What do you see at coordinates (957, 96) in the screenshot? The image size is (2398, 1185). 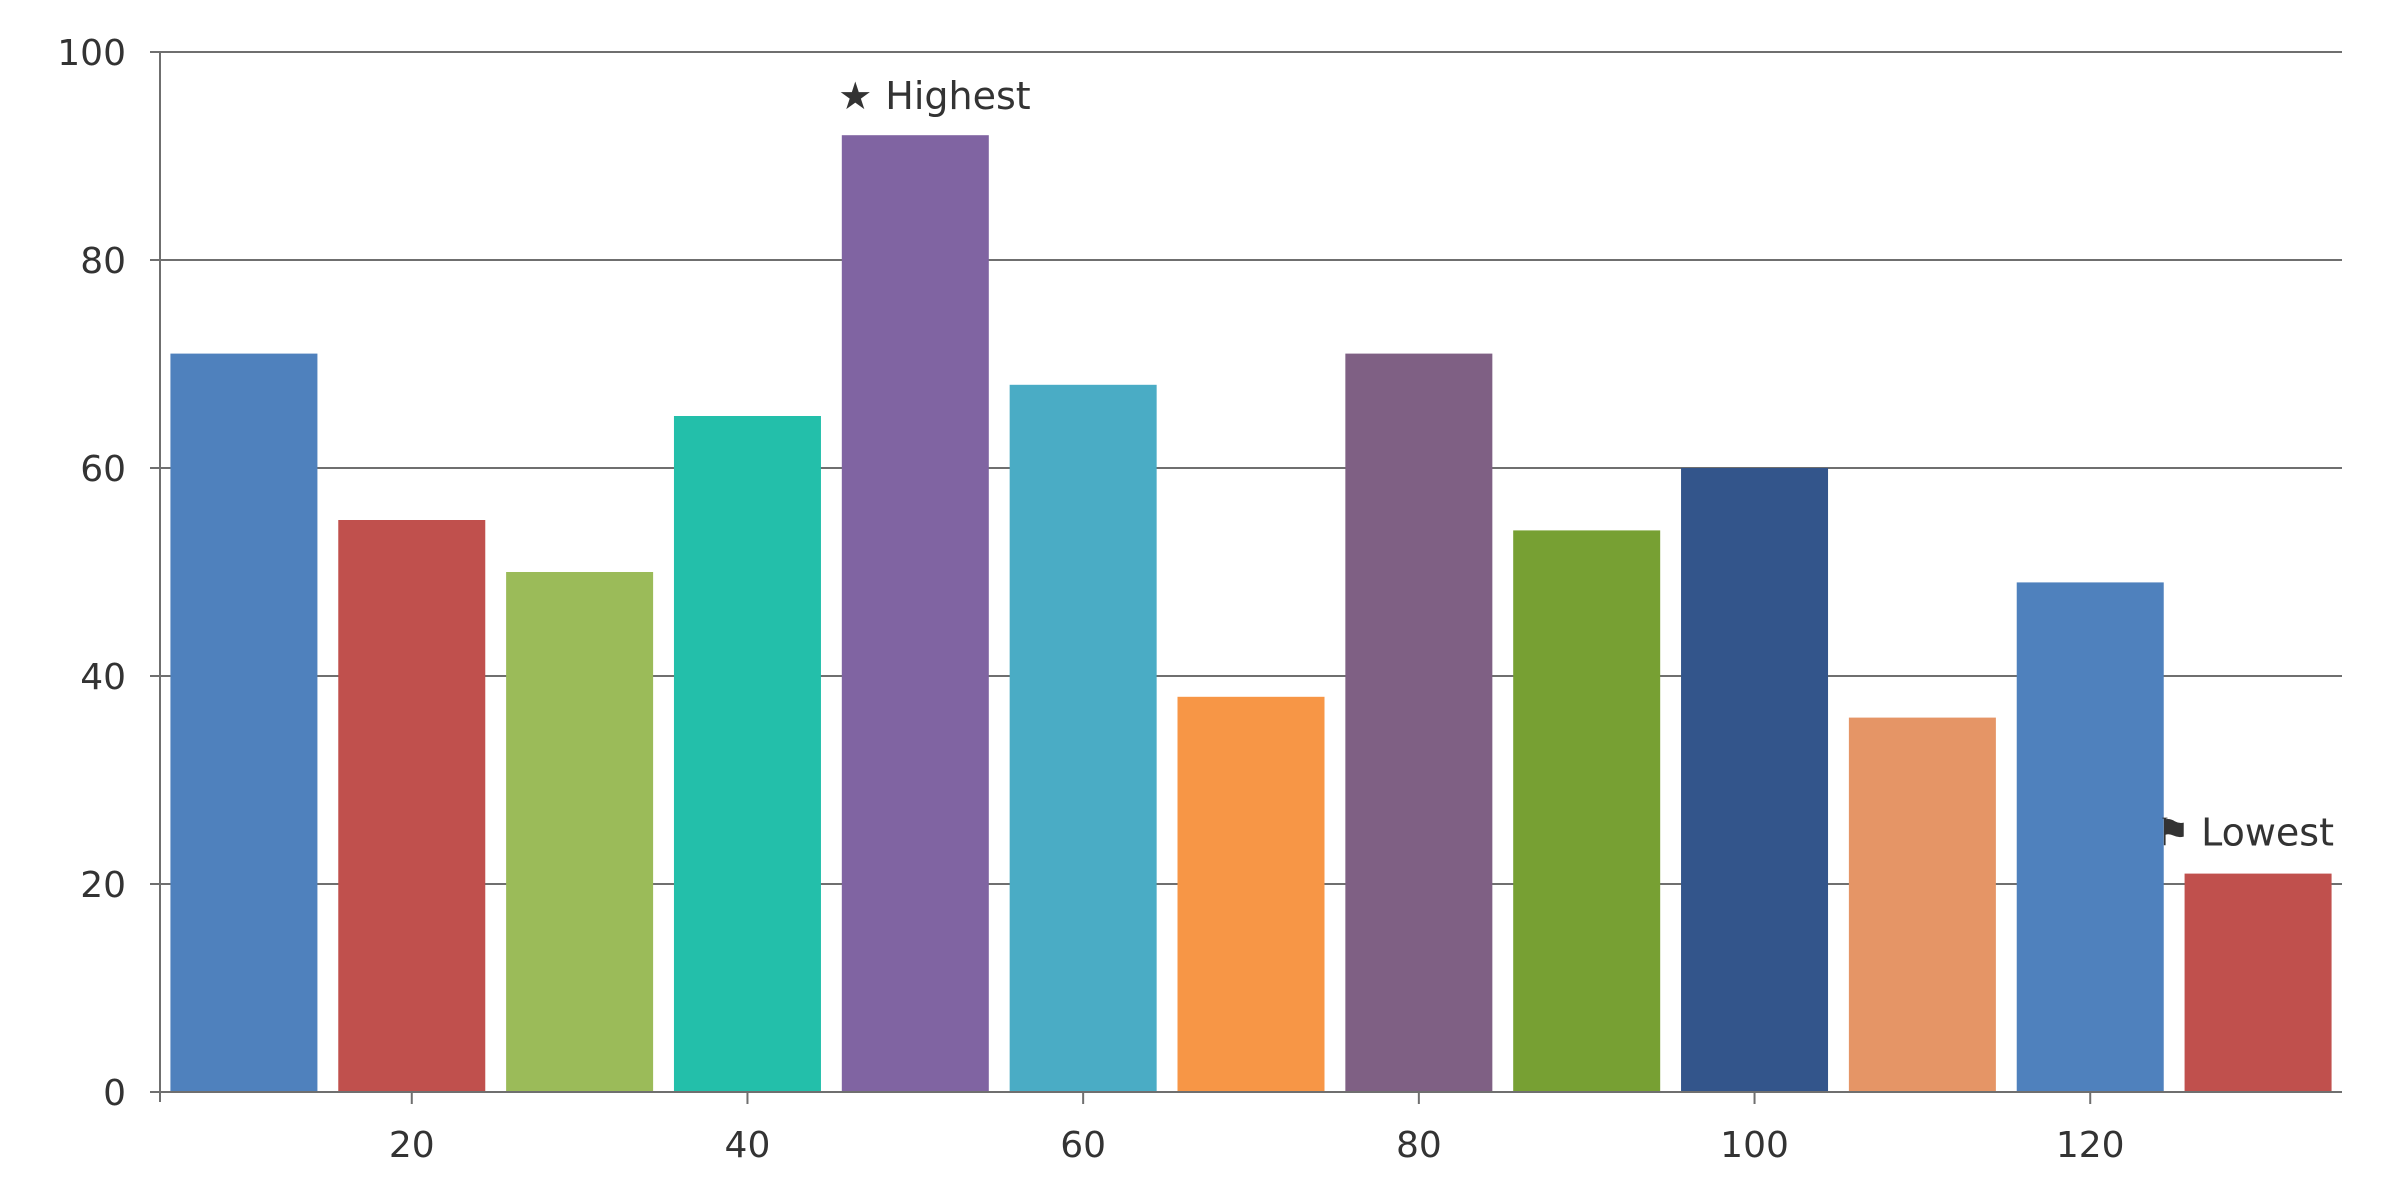 I see `annotation-label: Highest` at bounding box center [957, 96].